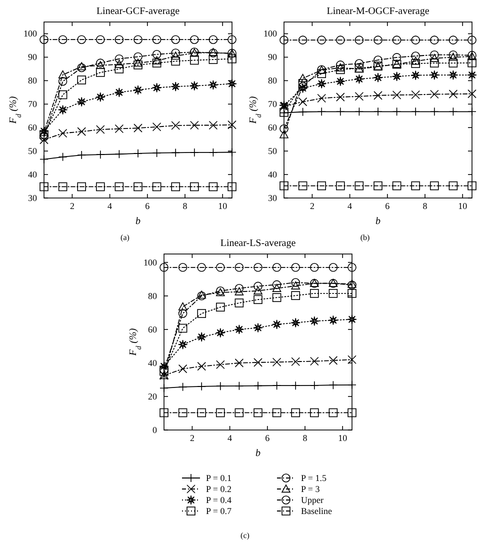 The width and height of the screenshot is (479, 545). What do you see at coordinates (314, 478) in the screenshot?
I see `legend-label: P = 1.5` at bounding box center [314, 478].